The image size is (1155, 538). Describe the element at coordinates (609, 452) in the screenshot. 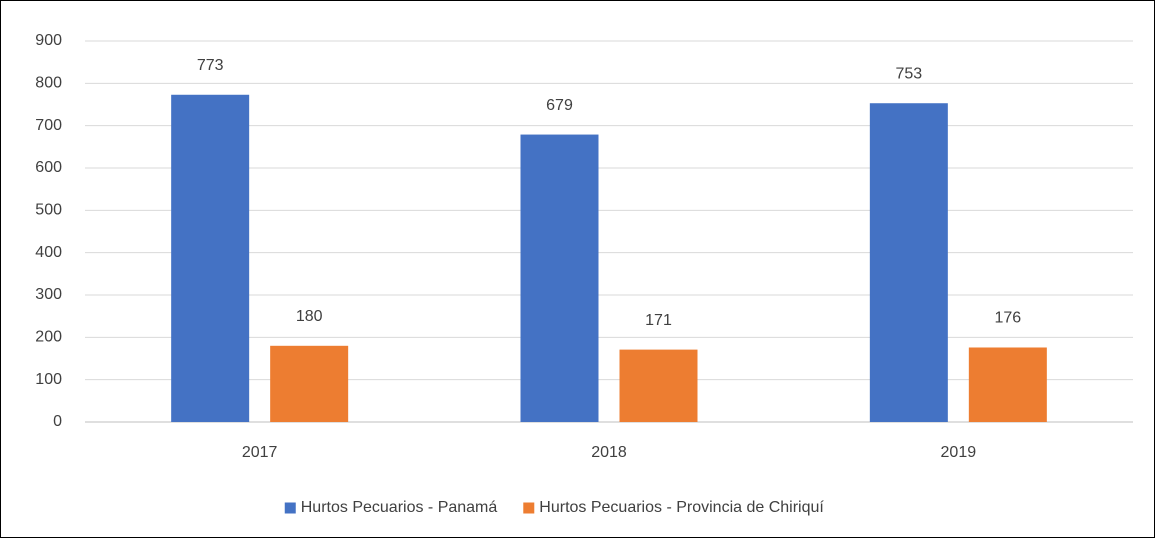

I see `x-tick-label: 2018` at that location.